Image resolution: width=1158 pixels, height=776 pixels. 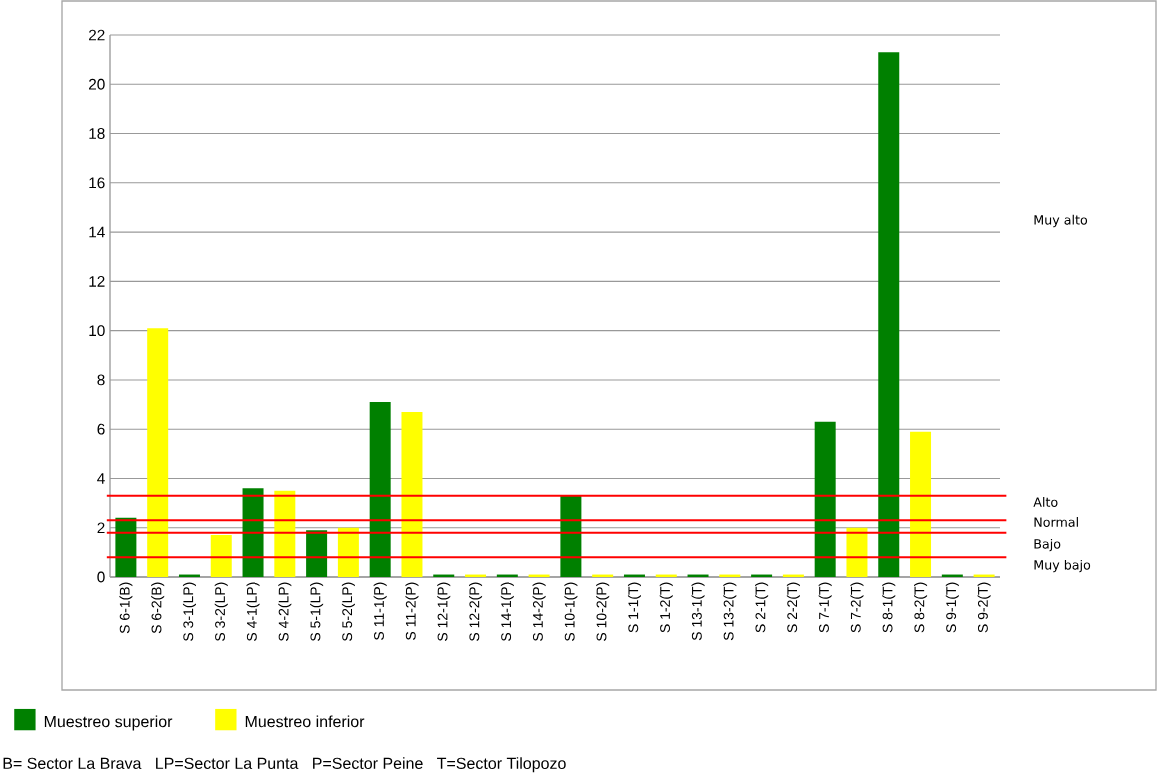 I want to click on x-tick-label: S 6-1(B), so click(x=126, y=608).